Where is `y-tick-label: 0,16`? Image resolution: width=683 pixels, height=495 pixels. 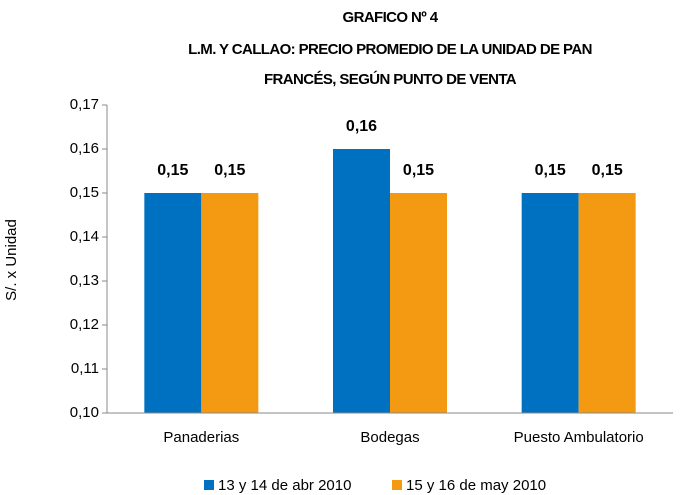 y-tick-label: 0,16 is located at coordinates (84, 148).